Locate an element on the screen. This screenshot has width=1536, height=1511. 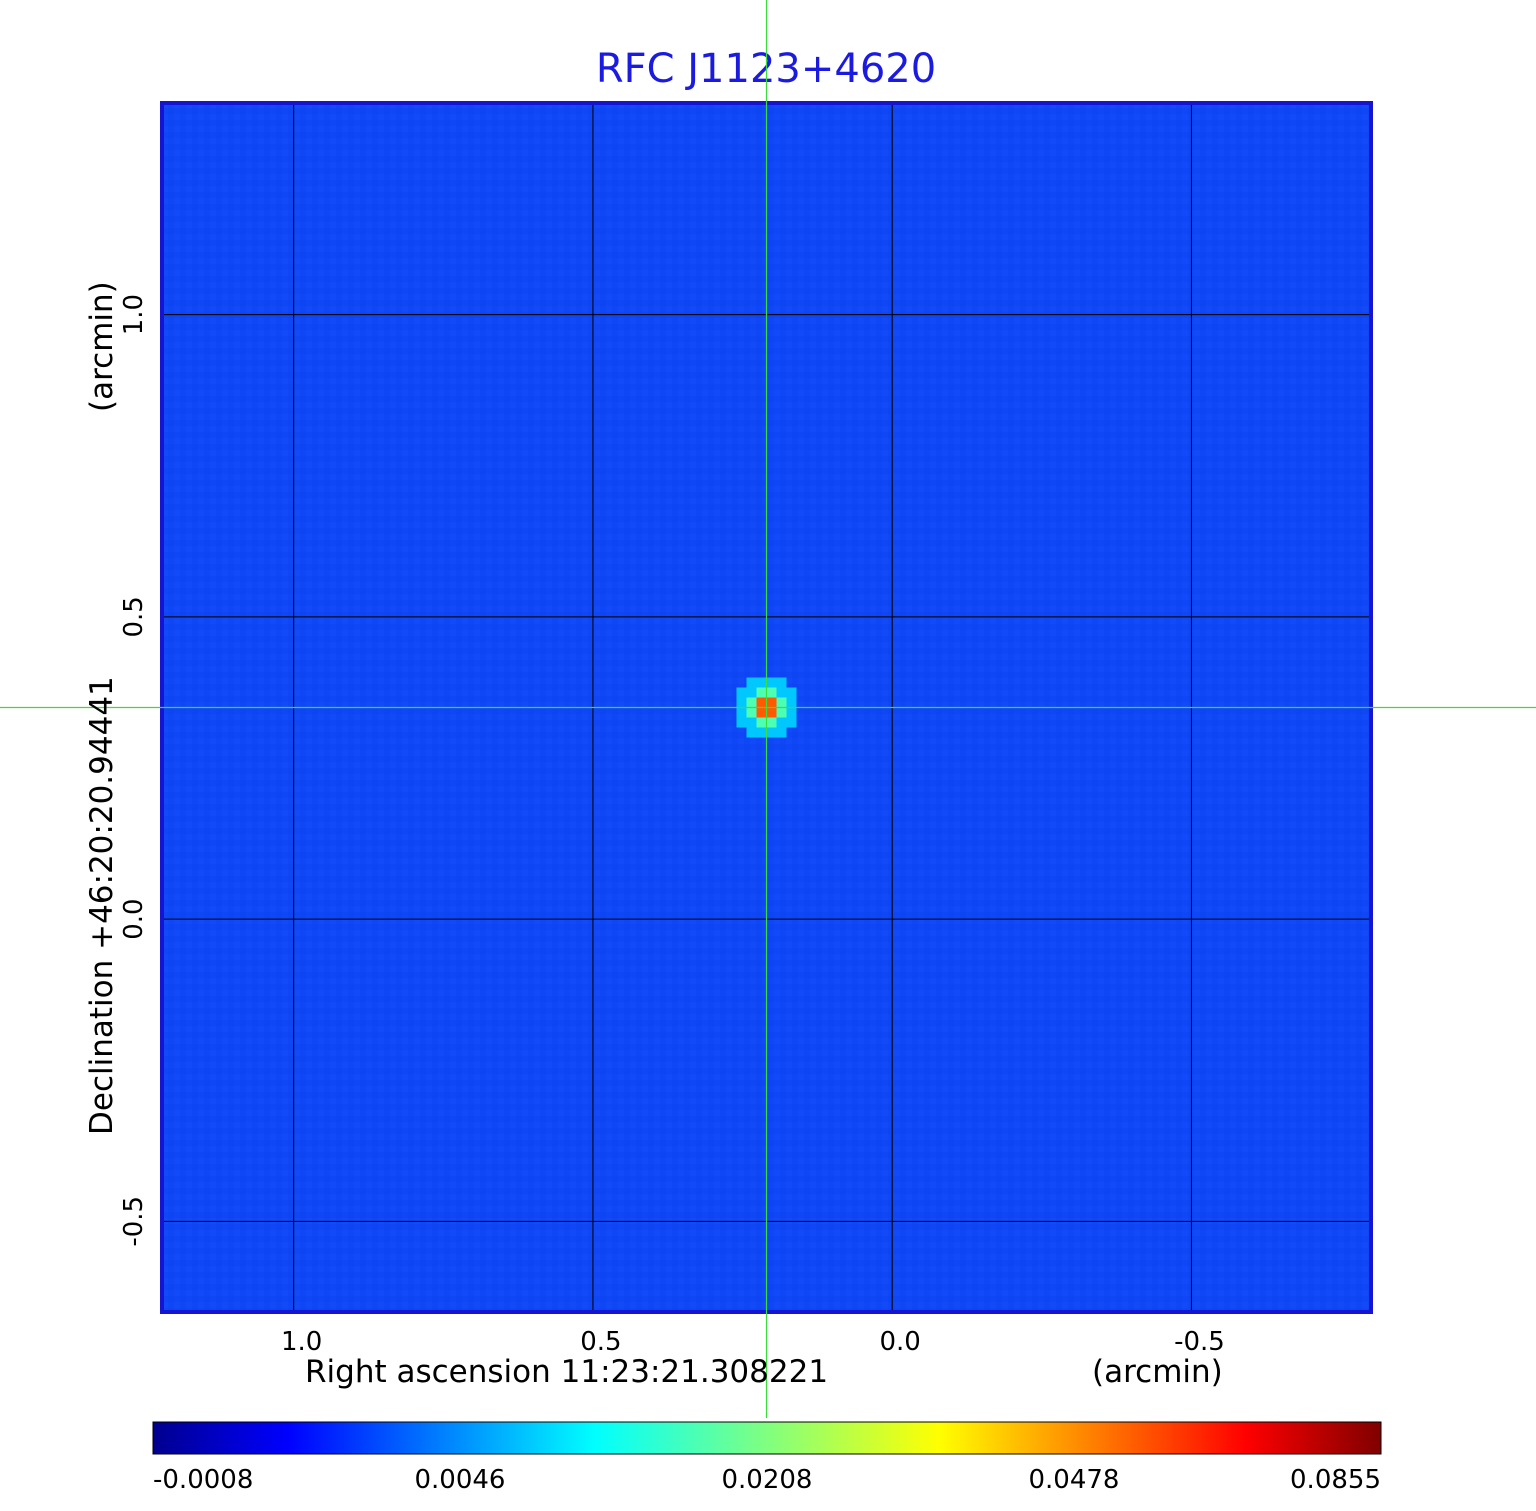
x-tick-label: 1.0 is located at coordinates (301, 1342).